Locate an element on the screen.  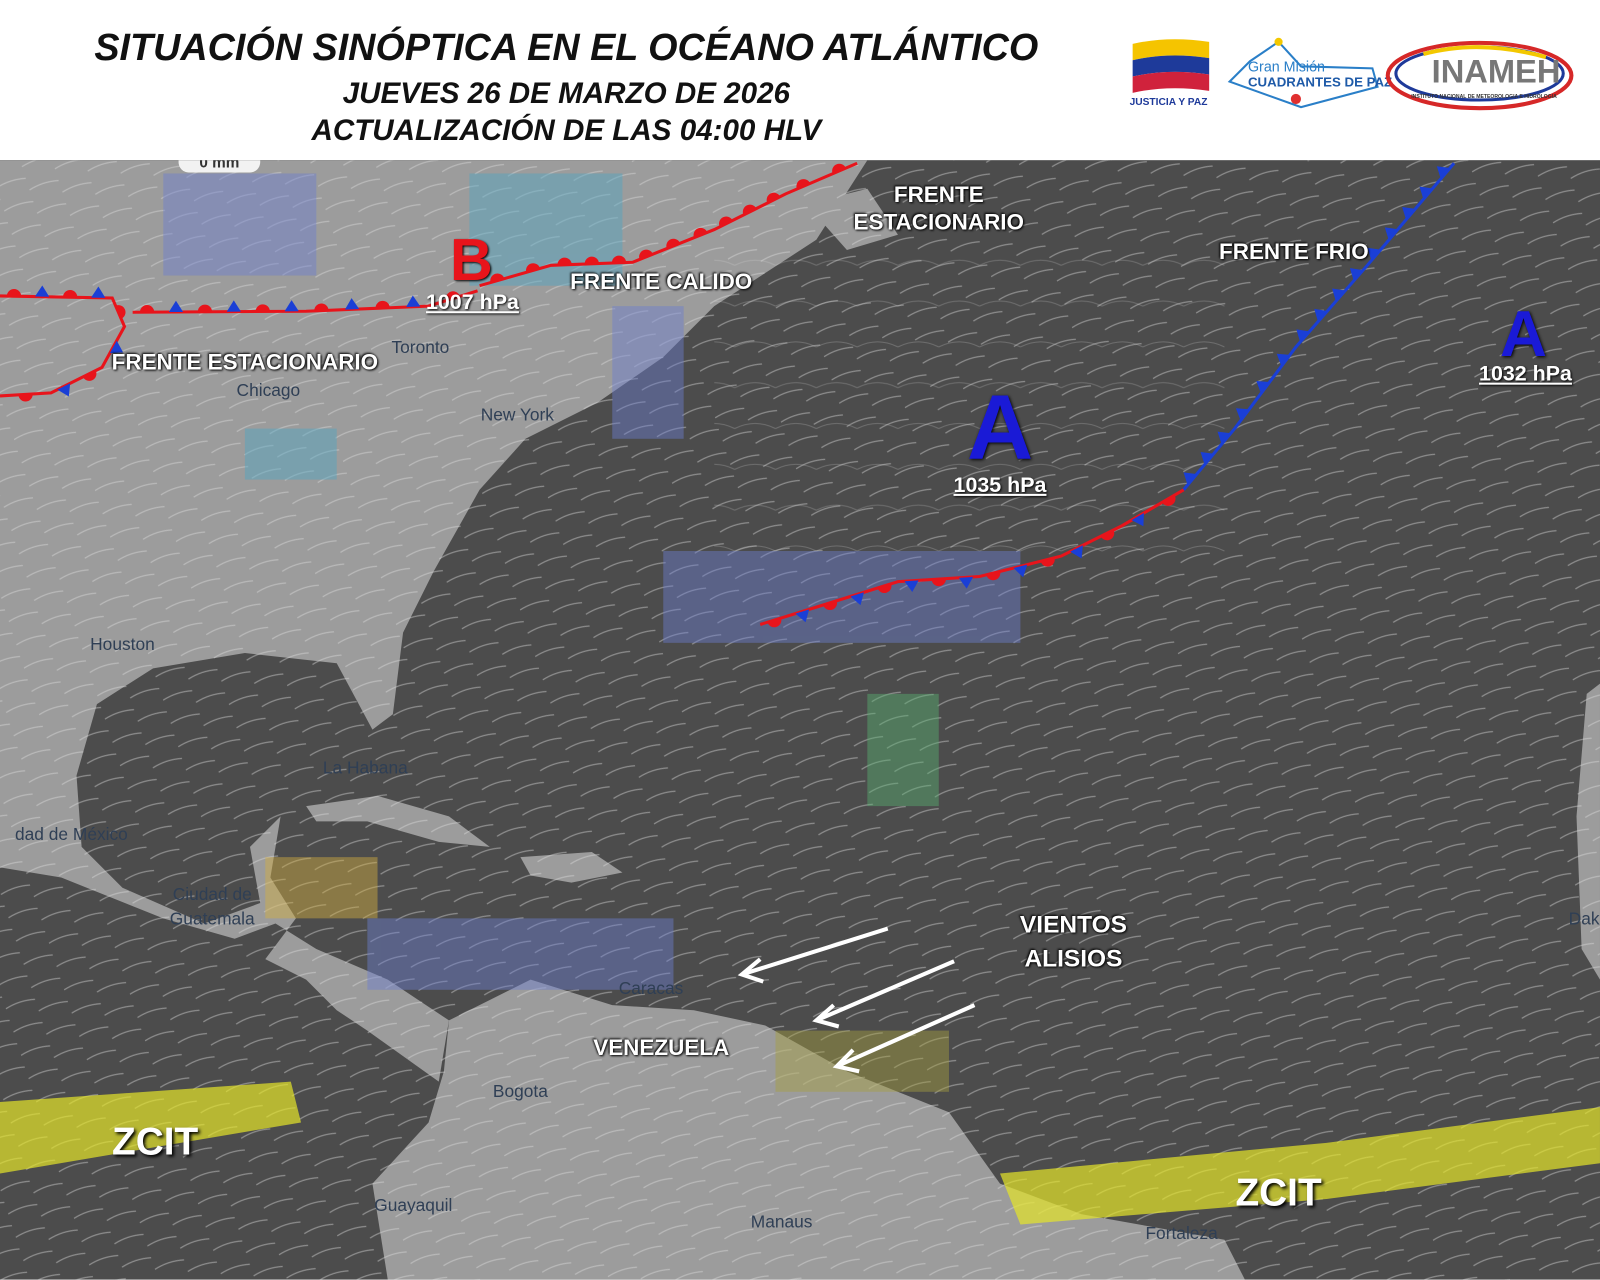
label-zcit-west: ZCIT is located at coordinates (155, 1142).